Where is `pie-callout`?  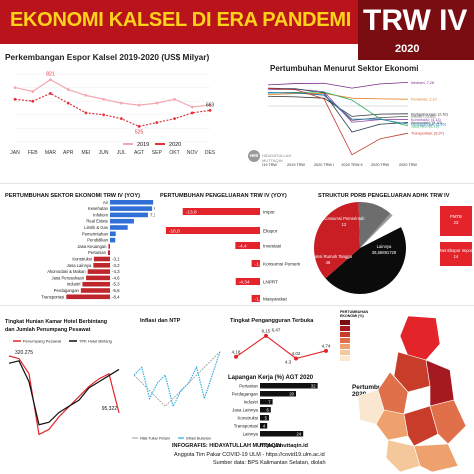
pie-callout is located at coordinates (456, 254).